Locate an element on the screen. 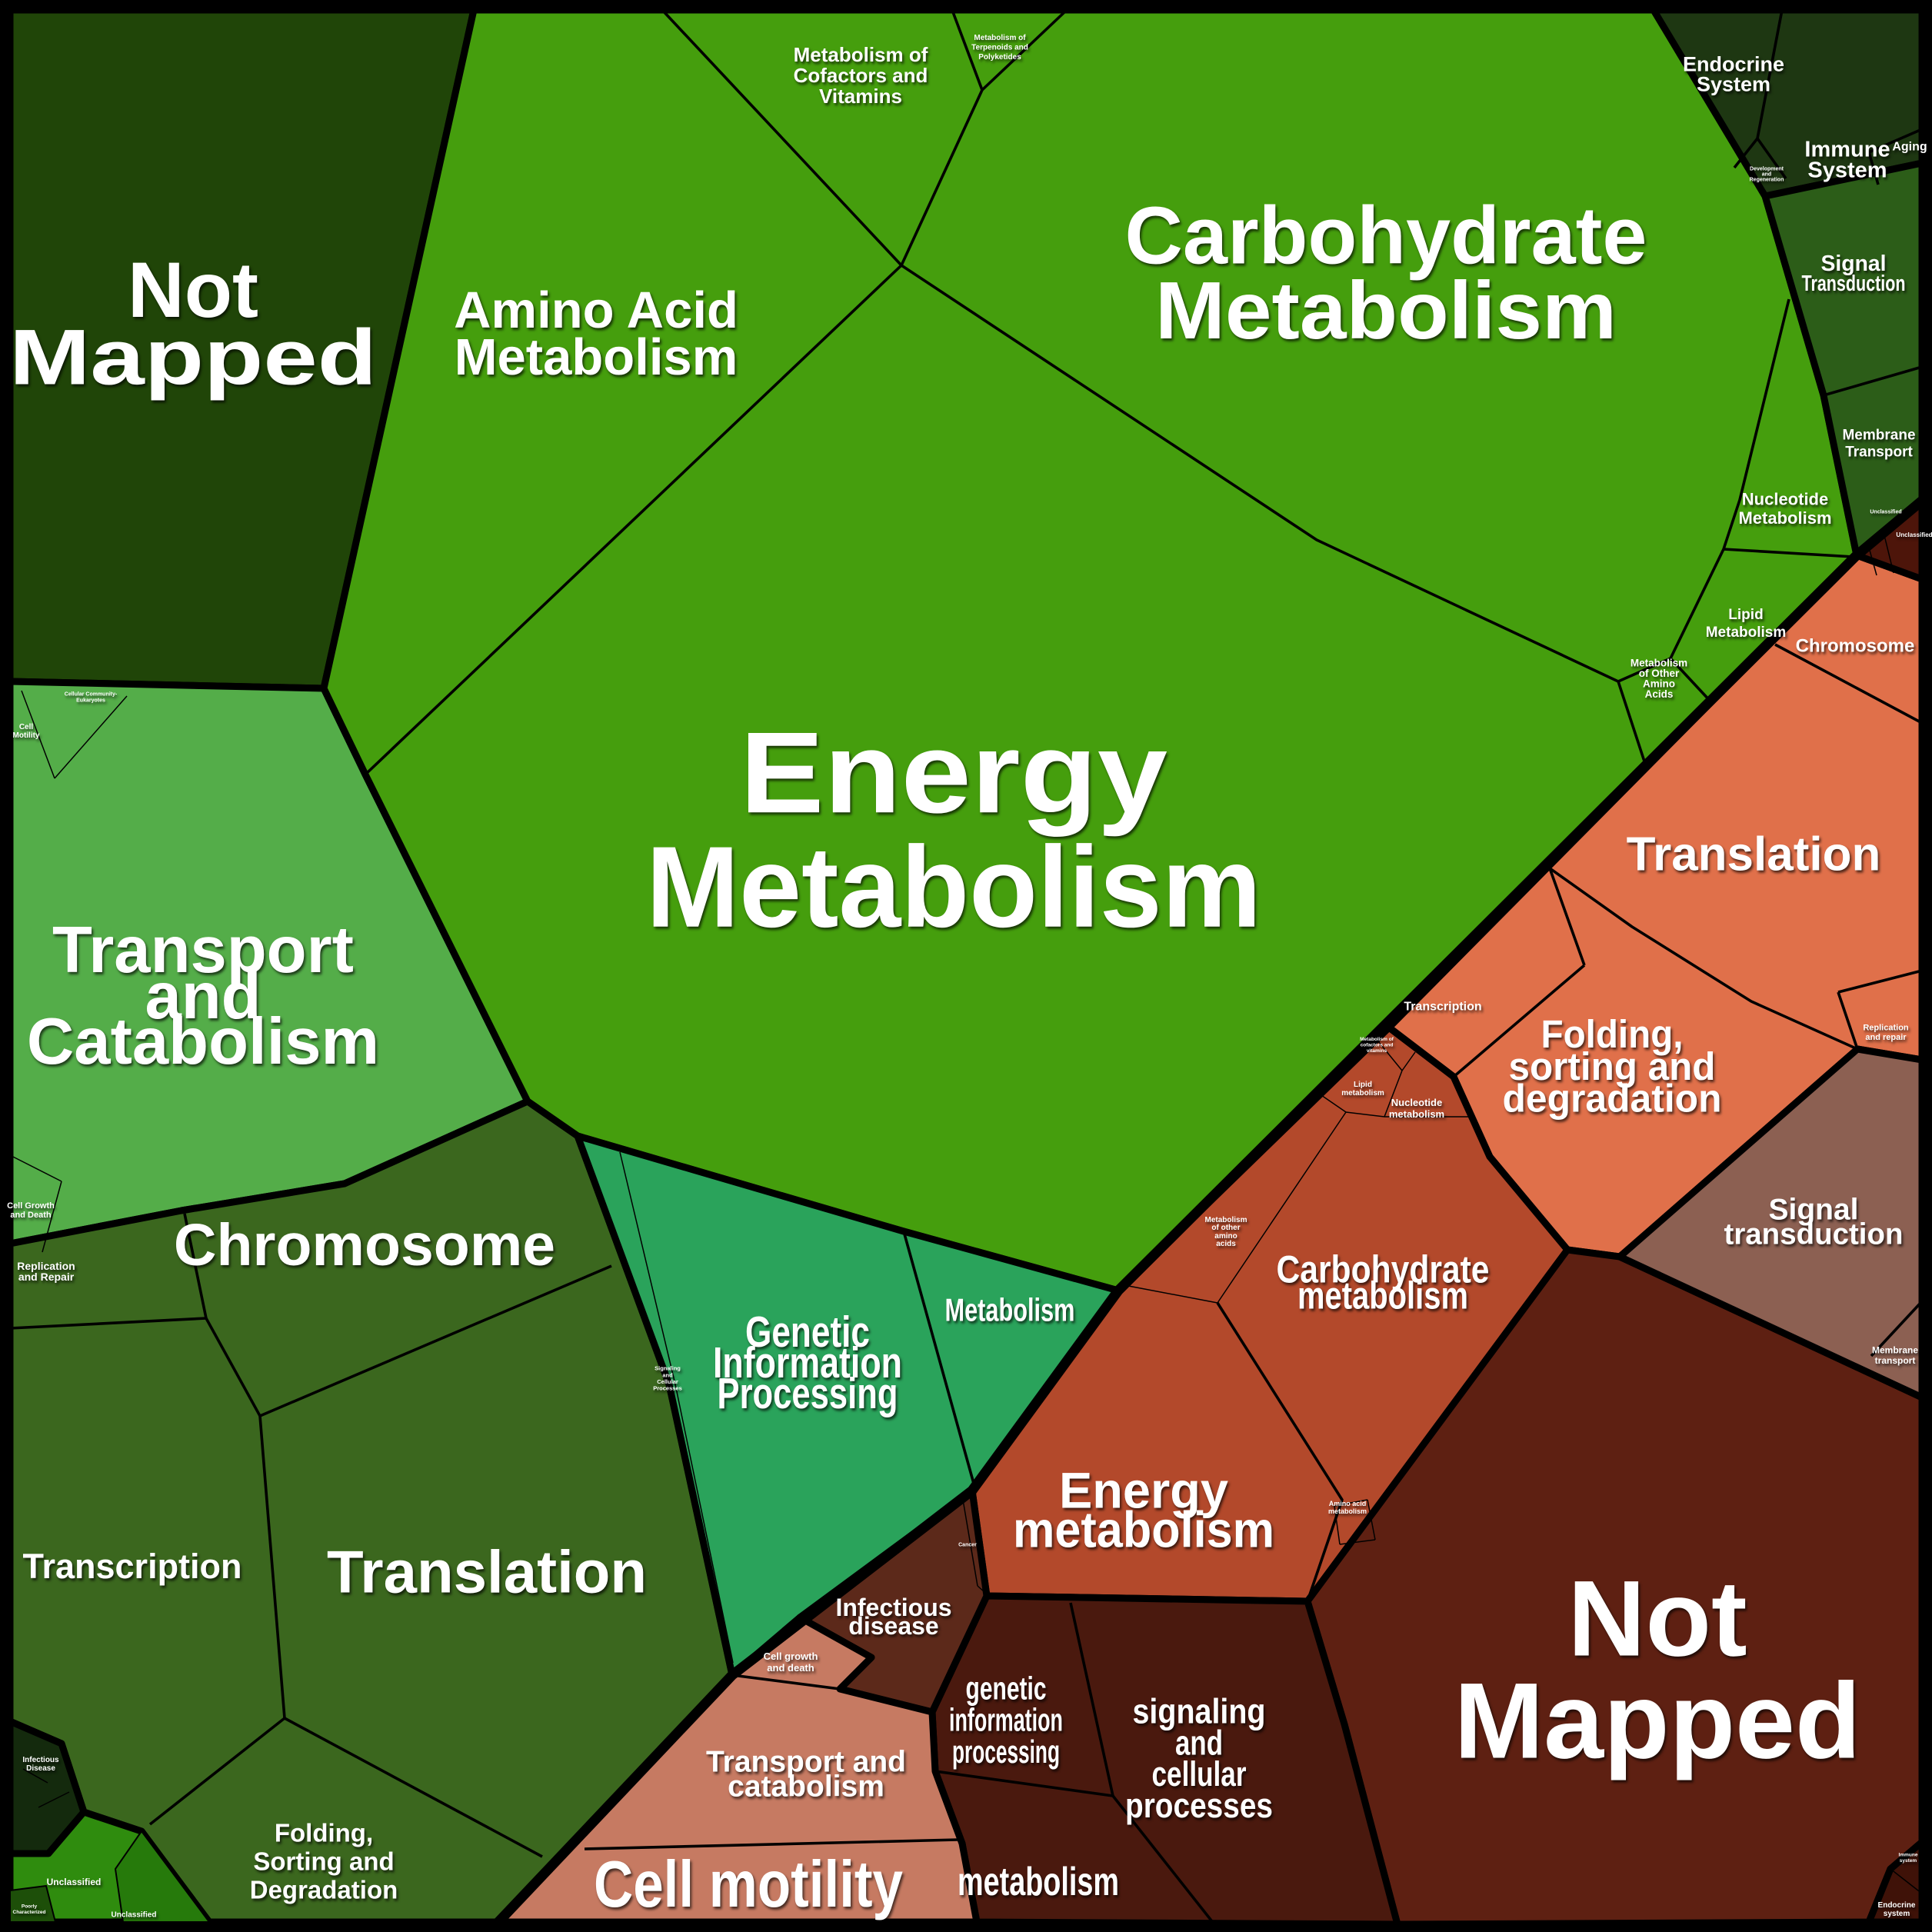  svg-text: Genetic is located at coordinates (807, 1332).